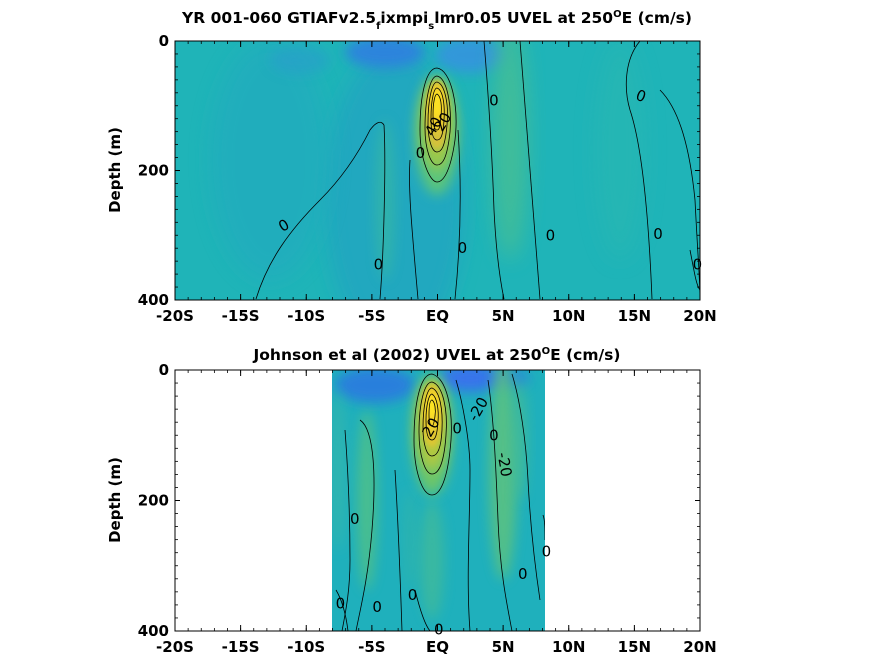 The width and height of the screenshot is (875, 656). What do you see at coordinates (378, 26) in the screenshot?
I see `top-title-part: f` at bounding box center [378, 26].